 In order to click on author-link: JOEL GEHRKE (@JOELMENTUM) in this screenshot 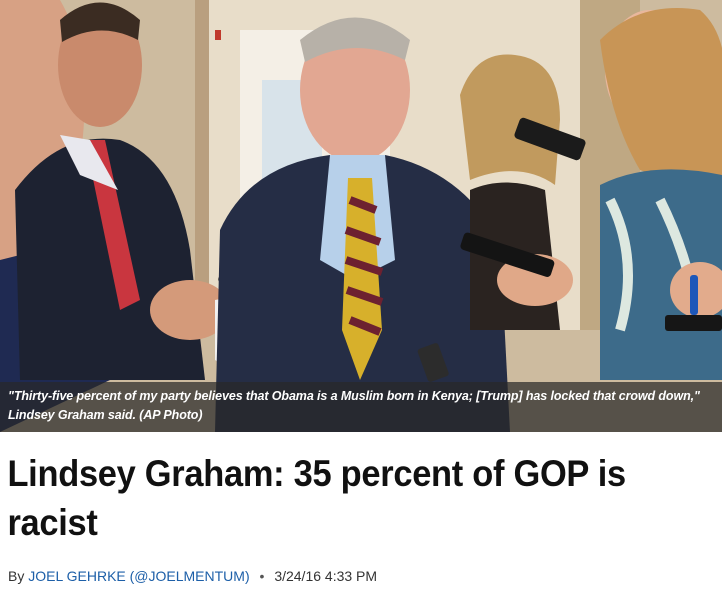, I will do `click(139, 576)`.